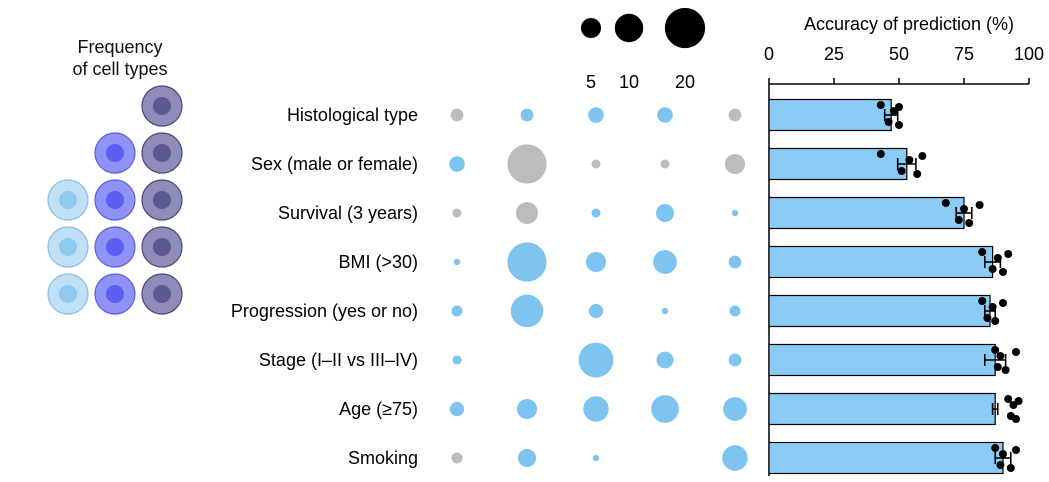  Describe the element at coordinates (120, 69) in the screenshot. I see `cell-panel-title-line2: of cell types` at that location.